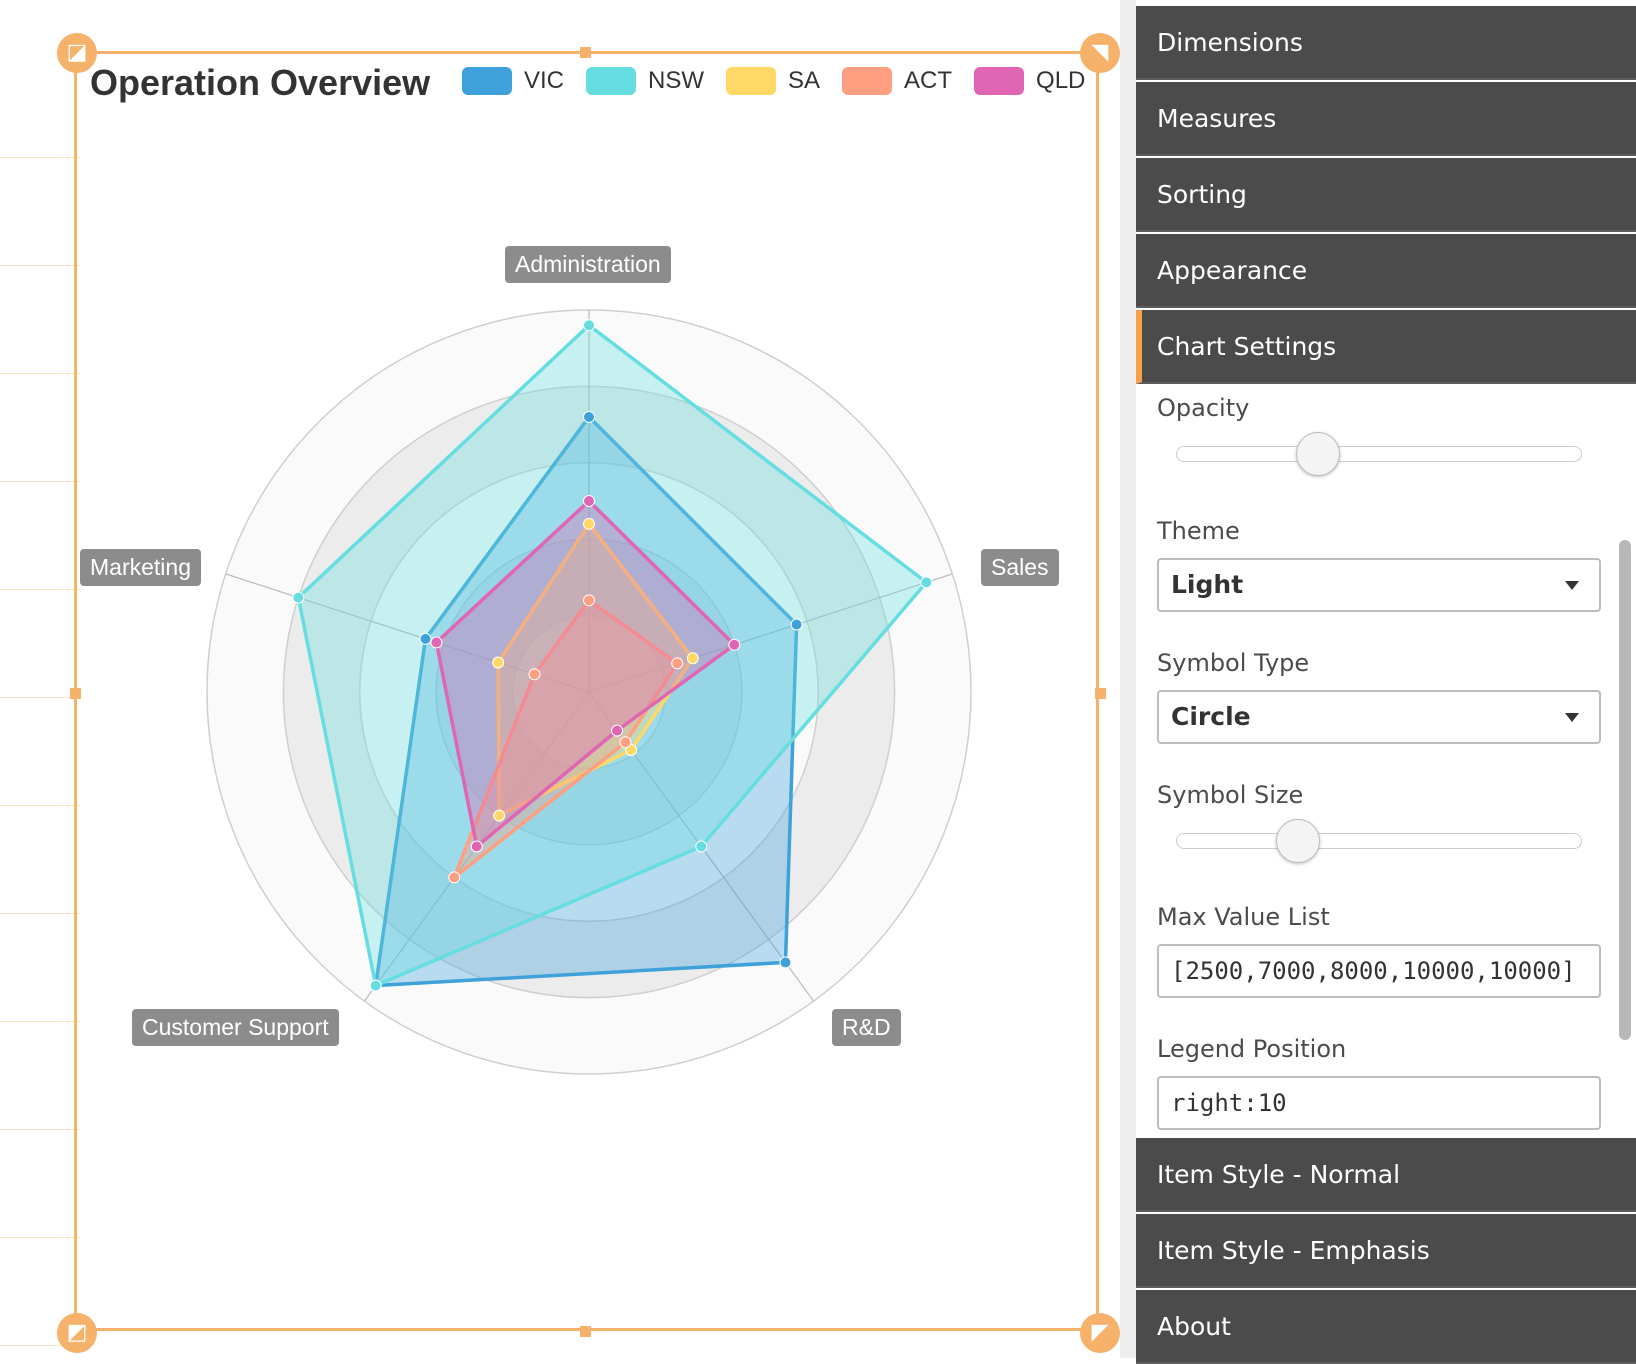 Image resolution: width=1636 pixels, height=1364 pixels. I want to click on legend-item-qld: QLD, so click(1029, 81).